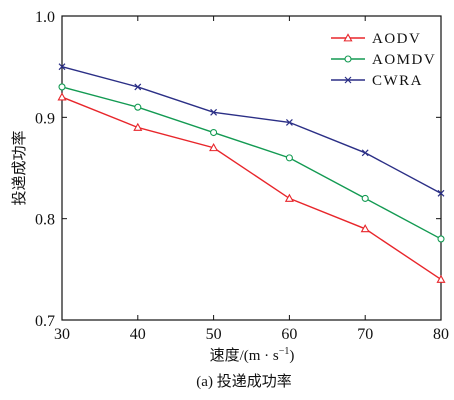  Describe the element at coordinates (45, 321) in the screenshot. I see `y-tick-label: 0.7` at that location.